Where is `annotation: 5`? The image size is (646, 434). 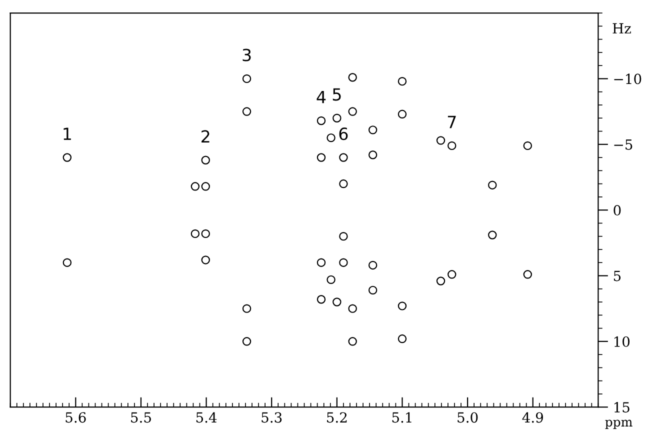
annotation: 5 is located at coordinates (336, 94).